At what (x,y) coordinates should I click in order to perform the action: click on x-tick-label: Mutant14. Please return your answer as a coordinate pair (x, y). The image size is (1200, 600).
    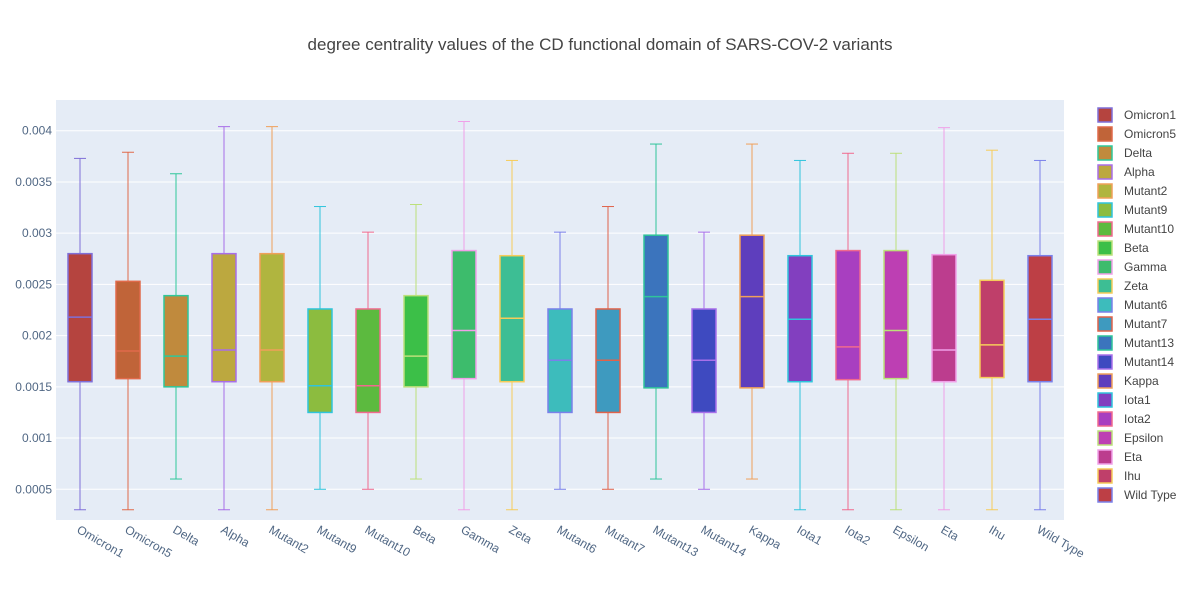
    Looking at the image, I should click on (724, 540).